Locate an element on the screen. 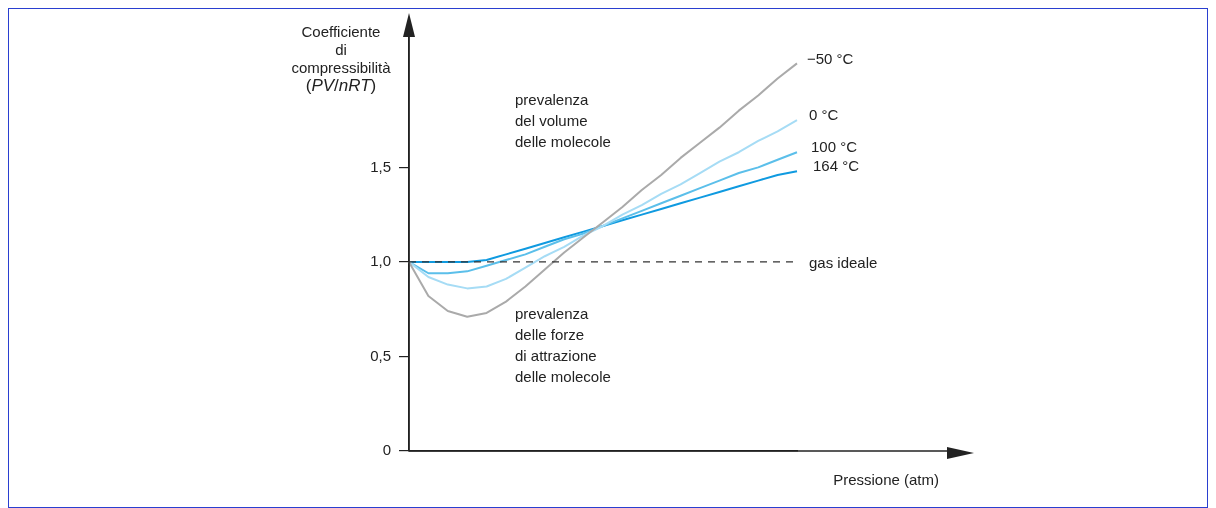 The width and height of the screenshot is (1216, 508). series-label: 164 °C is located at coordinates (836, 166).